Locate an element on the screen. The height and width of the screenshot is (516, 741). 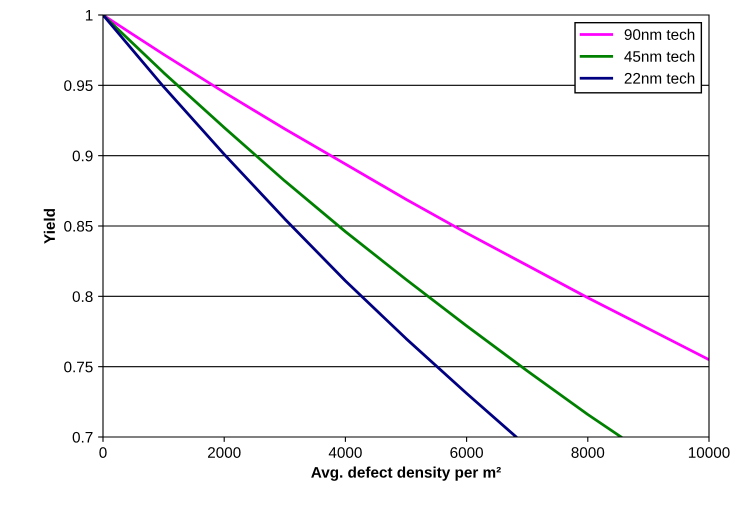
x-tick-label: 6000 is located at coordinates (466, 452).